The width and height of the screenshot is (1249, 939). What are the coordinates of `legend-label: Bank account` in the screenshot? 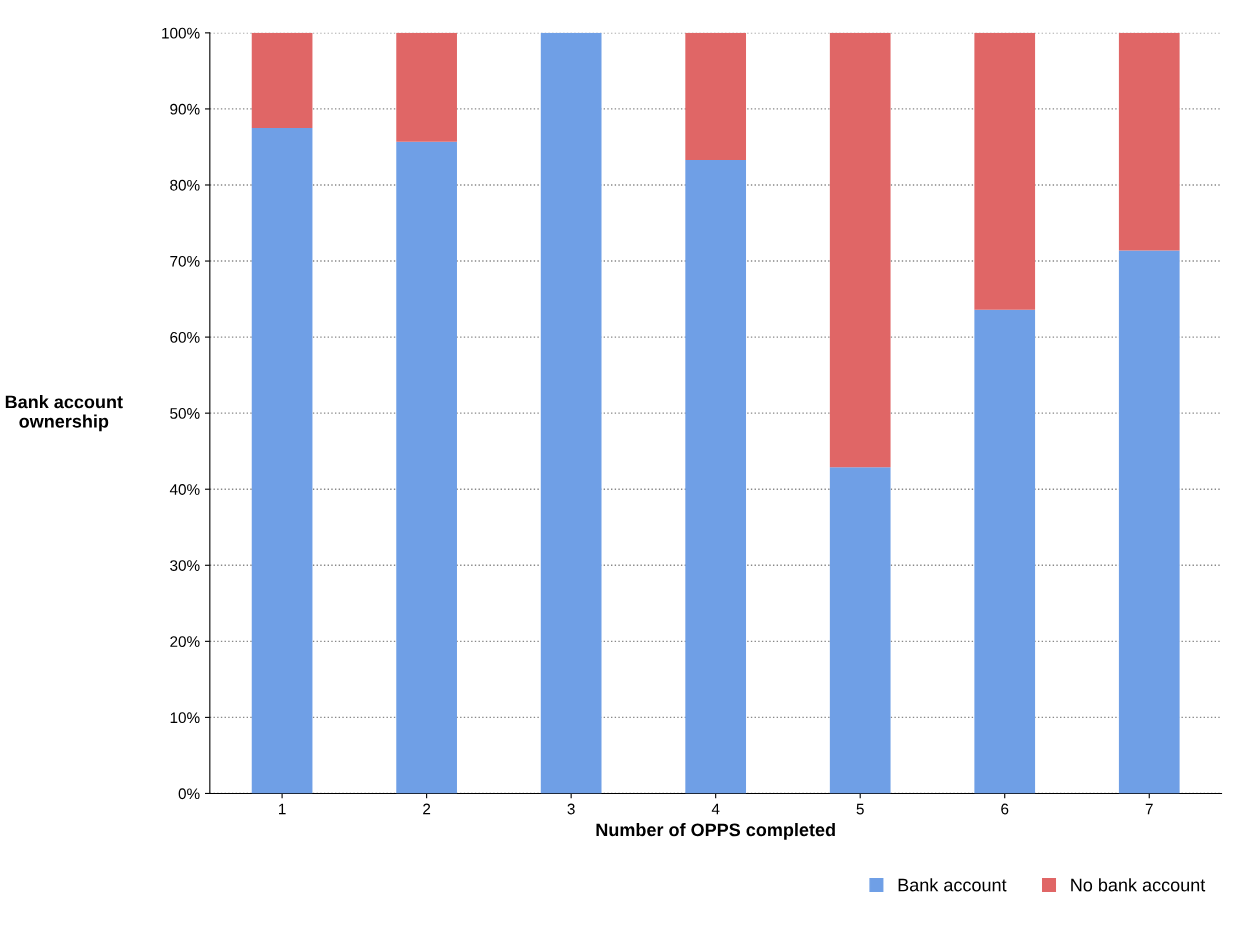 It's located at (952, 885).